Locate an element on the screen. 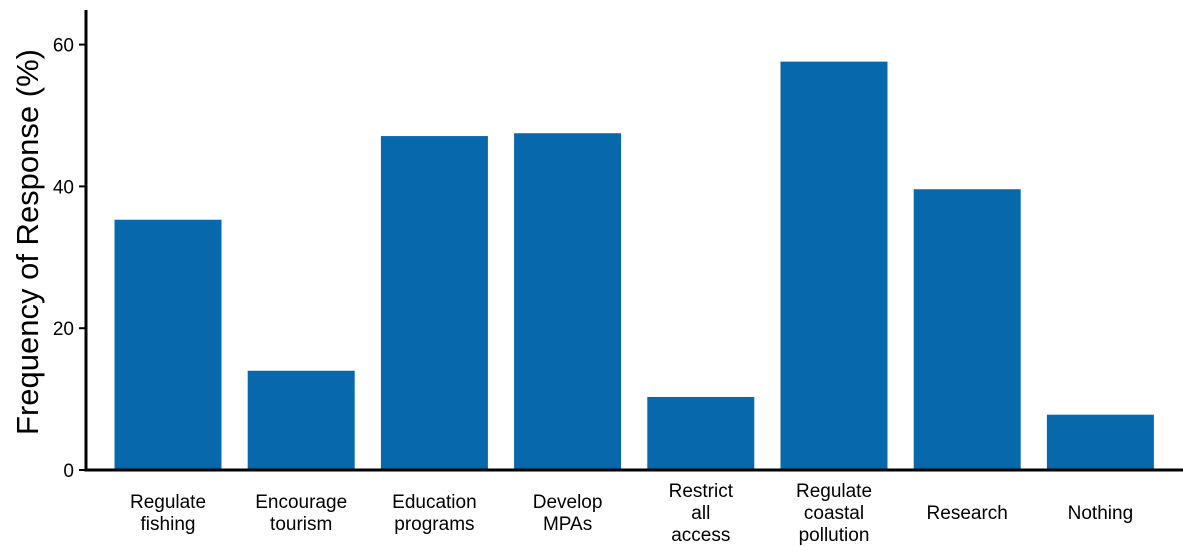 The height and width of the screenshot is (546, 1183). category-label-line: coastal is located at coordinates (834, 513).